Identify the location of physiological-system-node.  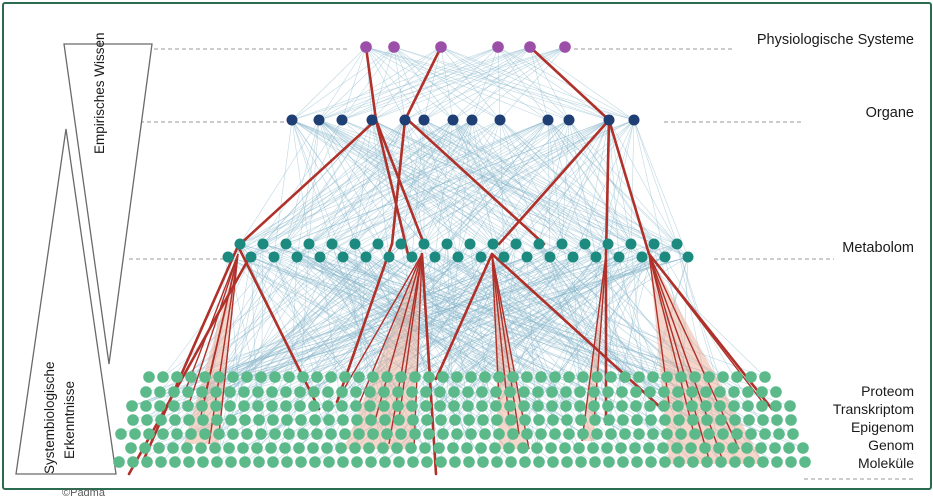
(498, 47).